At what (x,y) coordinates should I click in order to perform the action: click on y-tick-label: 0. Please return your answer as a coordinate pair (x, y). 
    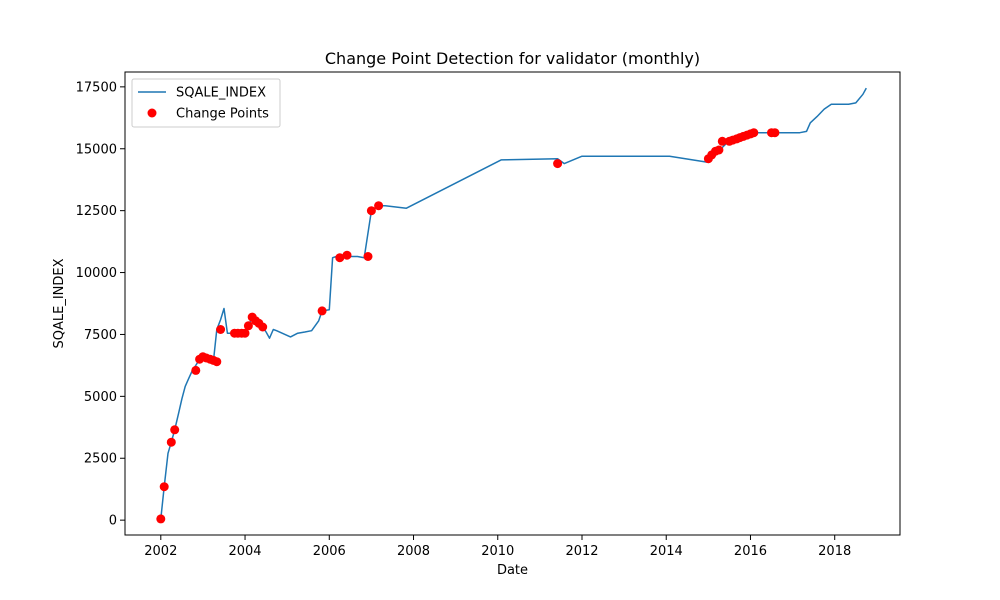
    Looking at the image, I should click on (113, 521).